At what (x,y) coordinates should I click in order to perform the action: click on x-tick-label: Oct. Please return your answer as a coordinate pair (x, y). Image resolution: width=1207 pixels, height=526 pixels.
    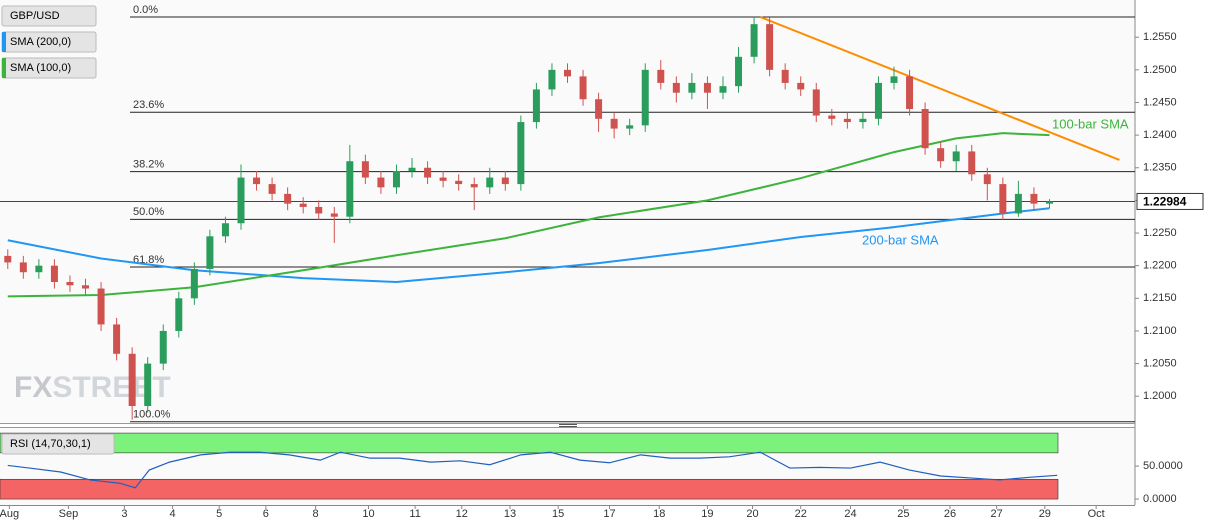
    Looking at the image, I should click on (1096, 514).